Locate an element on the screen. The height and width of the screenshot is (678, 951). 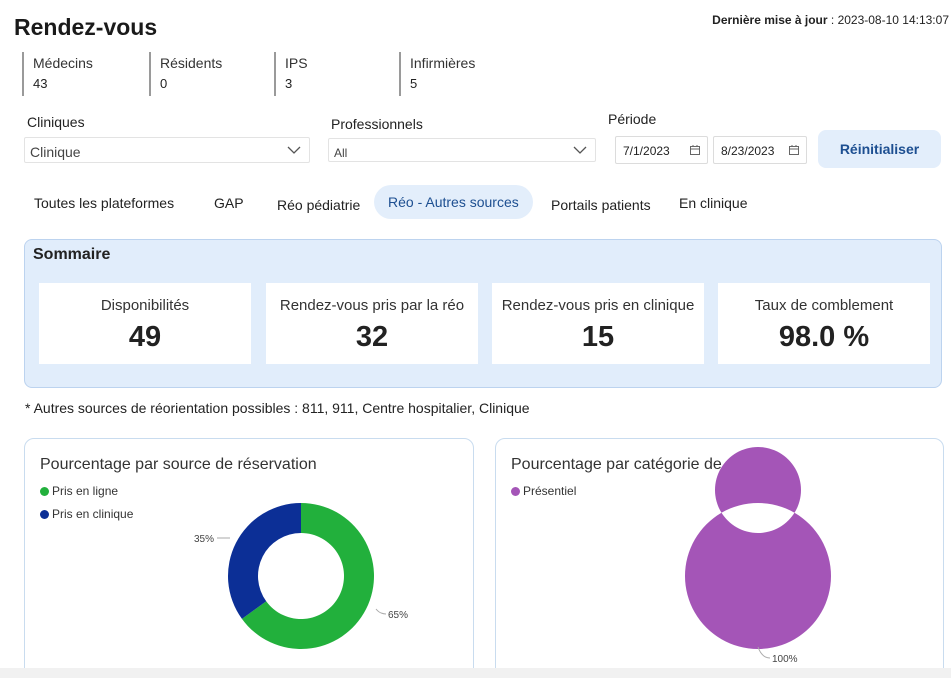
card-value: 32 is located at coordinates (372, 337).